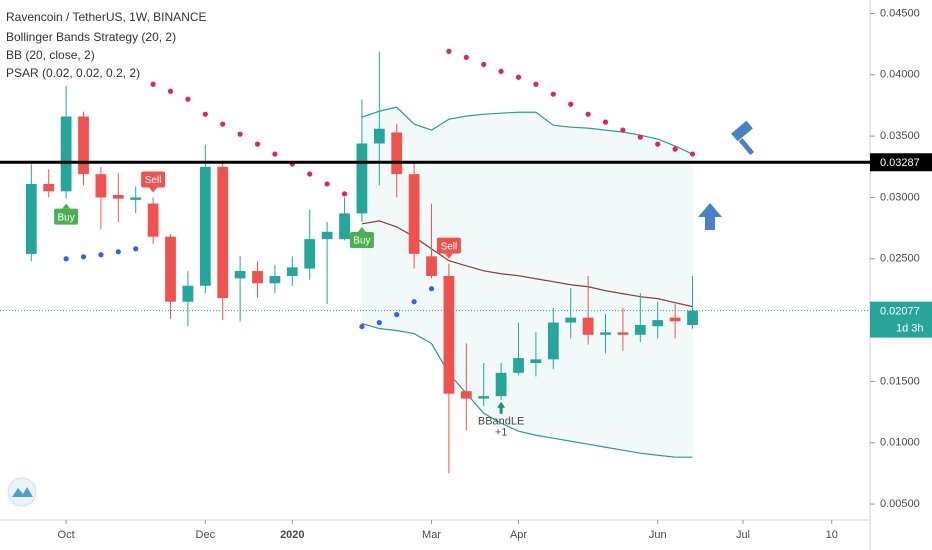  What do you see at coordinates (501, 407) in the screenshot?
I see `entry-arrow` at bounding box center [501, 407].